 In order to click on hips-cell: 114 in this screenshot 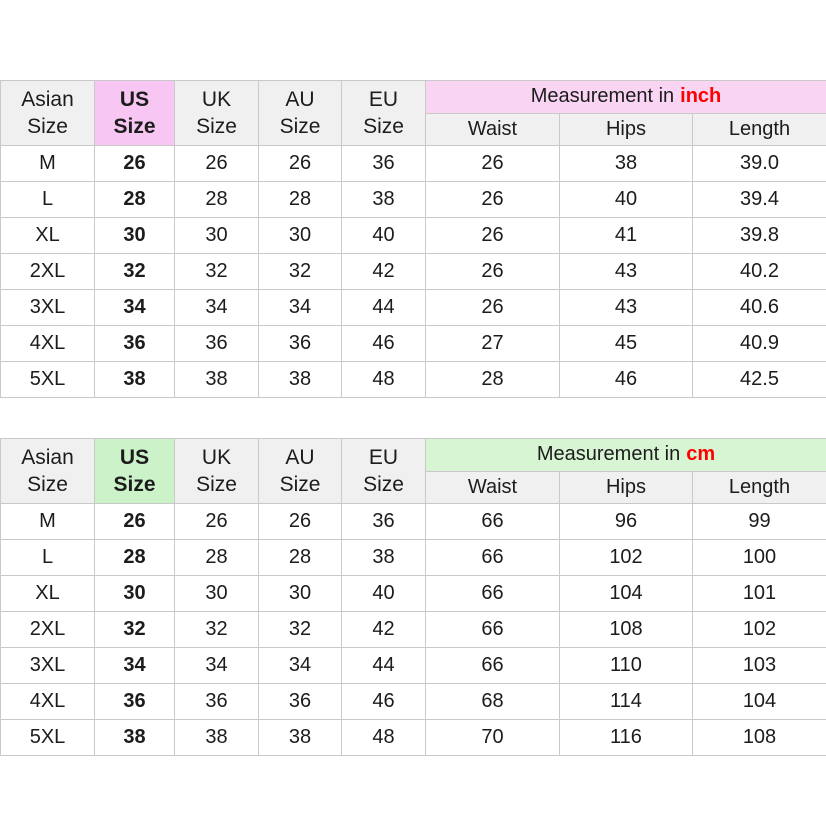, I will do `click(626, 701)`.